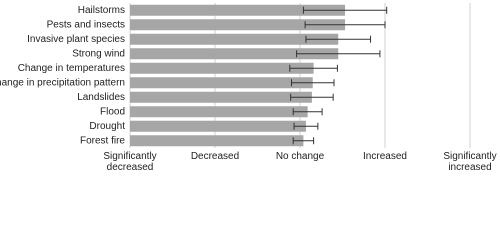 The width and height of the screenshot is (500, 240). Describe the element at coordinates (300, 156) in the screenshot. I see `x-tick-label: No change` at that location.